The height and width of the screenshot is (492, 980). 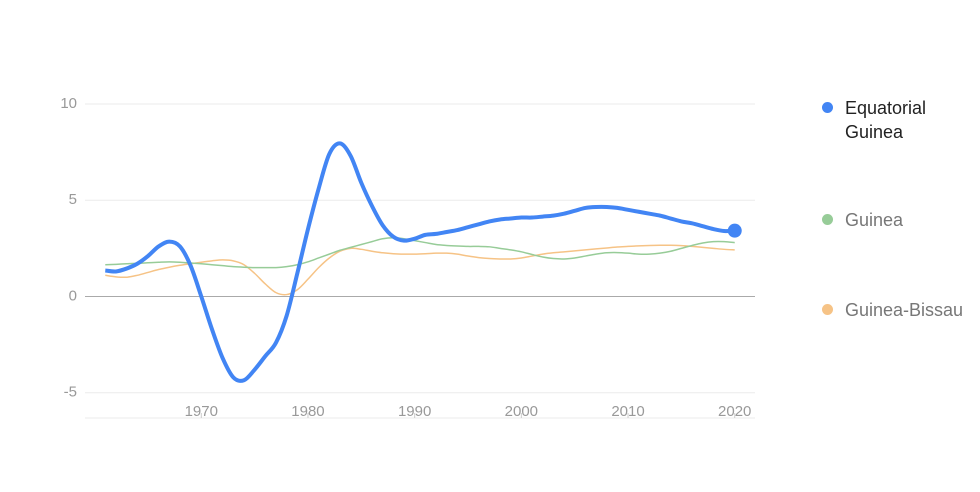 What do you see at coordinates (904, 310) in the screenshot?
I see `legend-label: Guinea-Bissau` at bounding box center [904, 310].